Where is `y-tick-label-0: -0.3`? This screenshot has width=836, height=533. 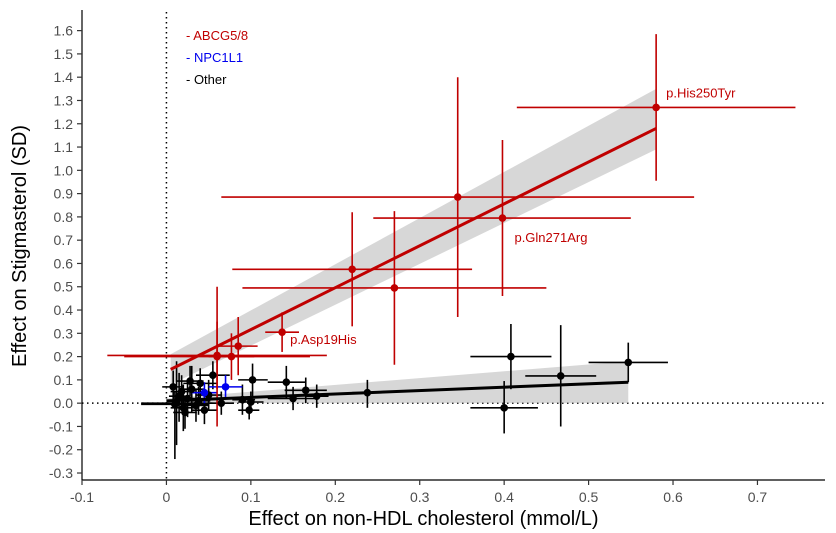 y-tick-label-0: -0.3 is located at coordinates (61, 473).